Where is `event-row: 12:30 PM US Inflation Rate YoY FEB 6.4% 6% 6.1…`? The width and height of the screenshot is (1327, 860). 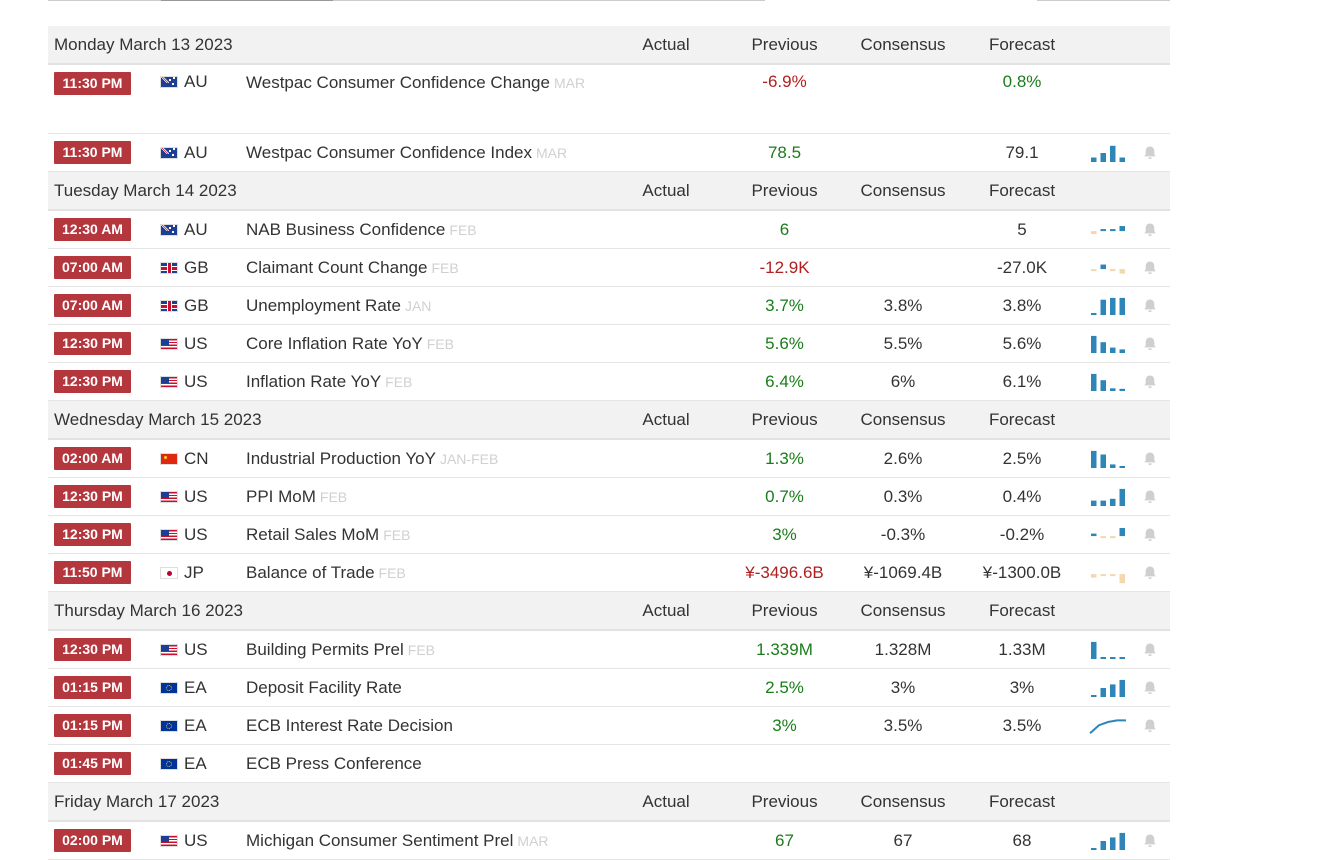 event-row: 12:30 PM US Inflation Rate YoY FEB 6.4% 6% 6.1… is located at coordinates (609, 381).